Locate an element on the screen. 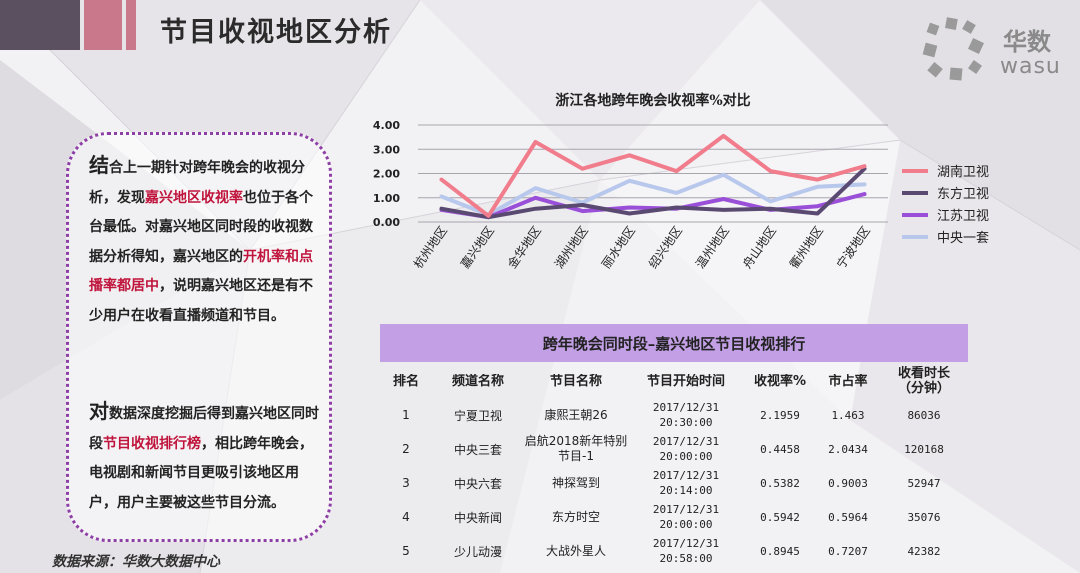  y-tick-label: 0.00 is located at coordinates (386, 222).